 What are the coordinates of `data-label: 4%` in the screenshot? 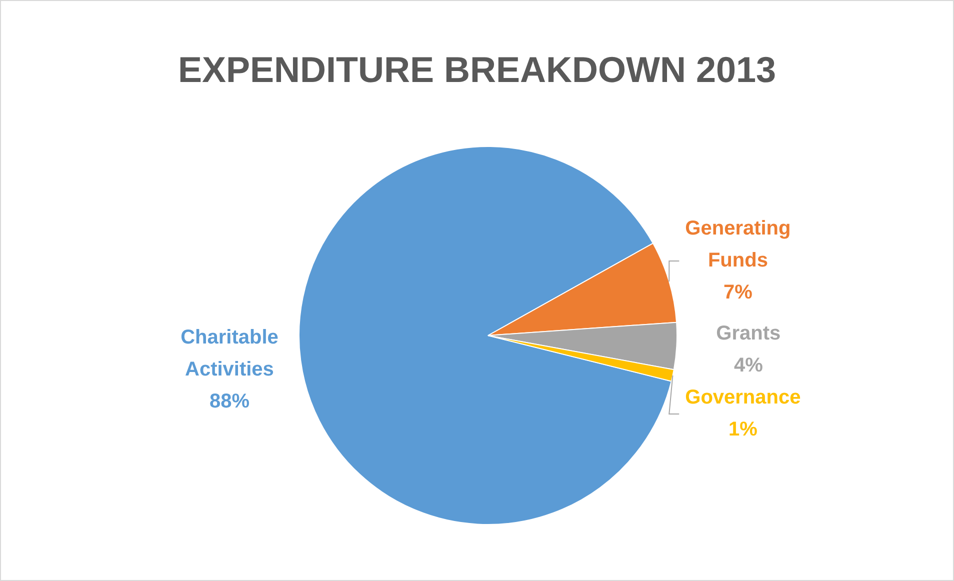 It's located at (749, 365).